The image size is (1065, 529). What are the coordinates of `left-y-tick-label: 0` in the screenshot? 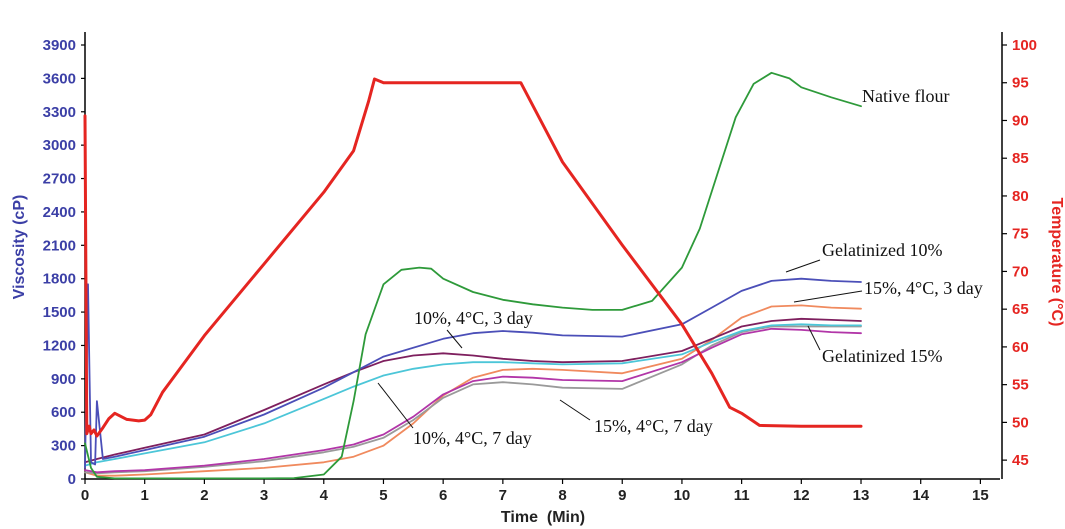 It's located at (72, 479).